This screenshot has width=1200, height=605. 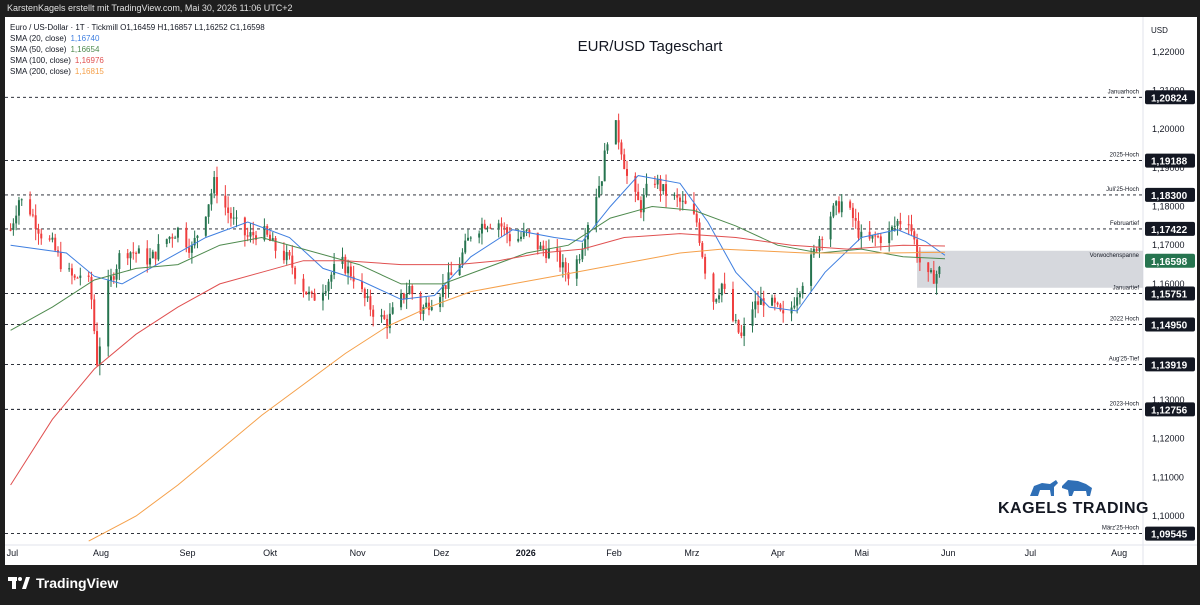 What do you see at coordinates (63, 583) in the screenshot?
I see `tradingview-footer: TradingView` at bounding box center [63, 583].